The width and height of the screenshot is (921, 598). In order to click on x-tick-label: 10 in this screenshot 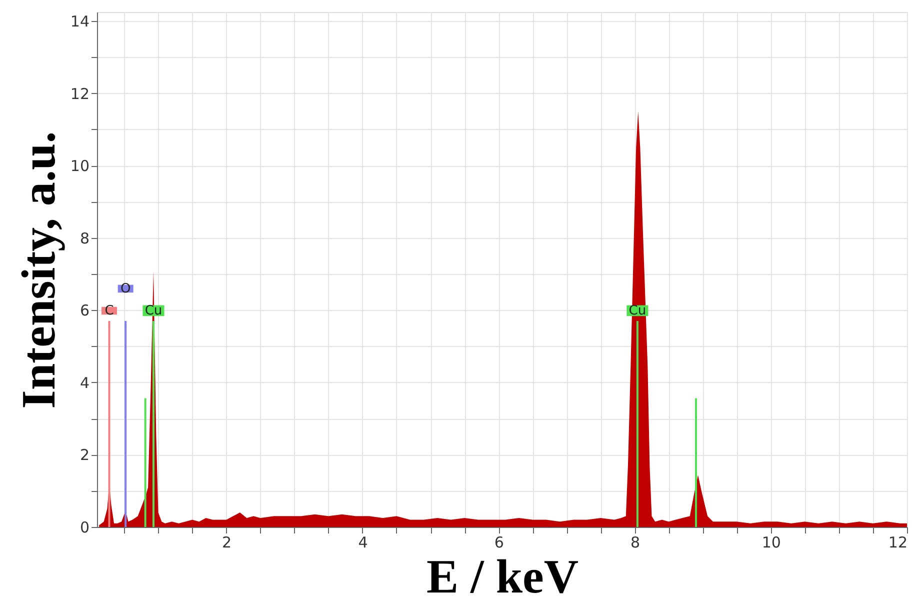, I will do `click(771, 543)`.